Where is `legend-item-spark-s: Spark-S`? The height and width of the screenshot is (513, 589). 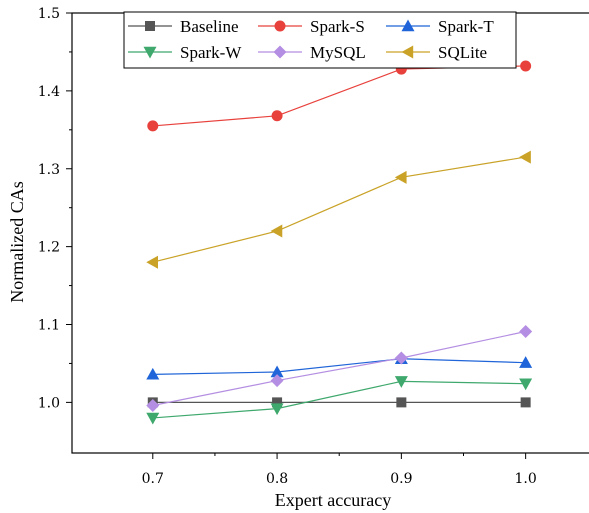 legend-item-spark-s: Spark-S is located at coordinates (311, 26).